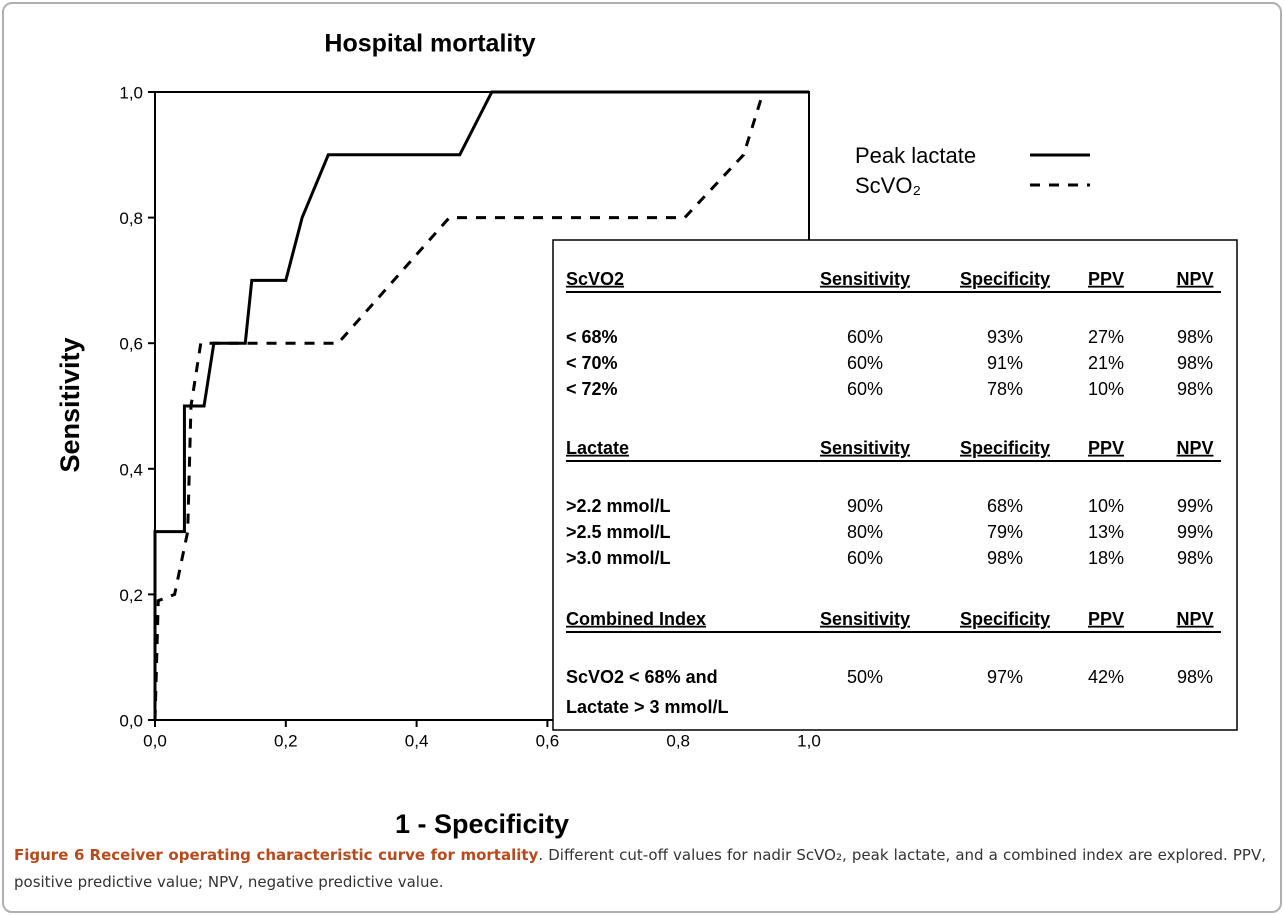  What do you see at coordinates (809, 740) in the screenshot?
I see `x-tick-label: 1,0` at bounding box center [809, 740].